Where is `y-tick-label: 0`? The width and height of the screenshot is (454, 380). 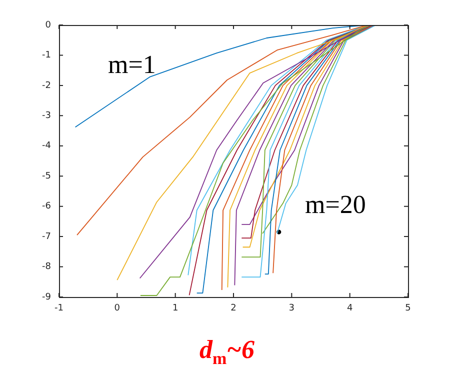 y-tick-label: 0 is located at coordinates (48, 25).